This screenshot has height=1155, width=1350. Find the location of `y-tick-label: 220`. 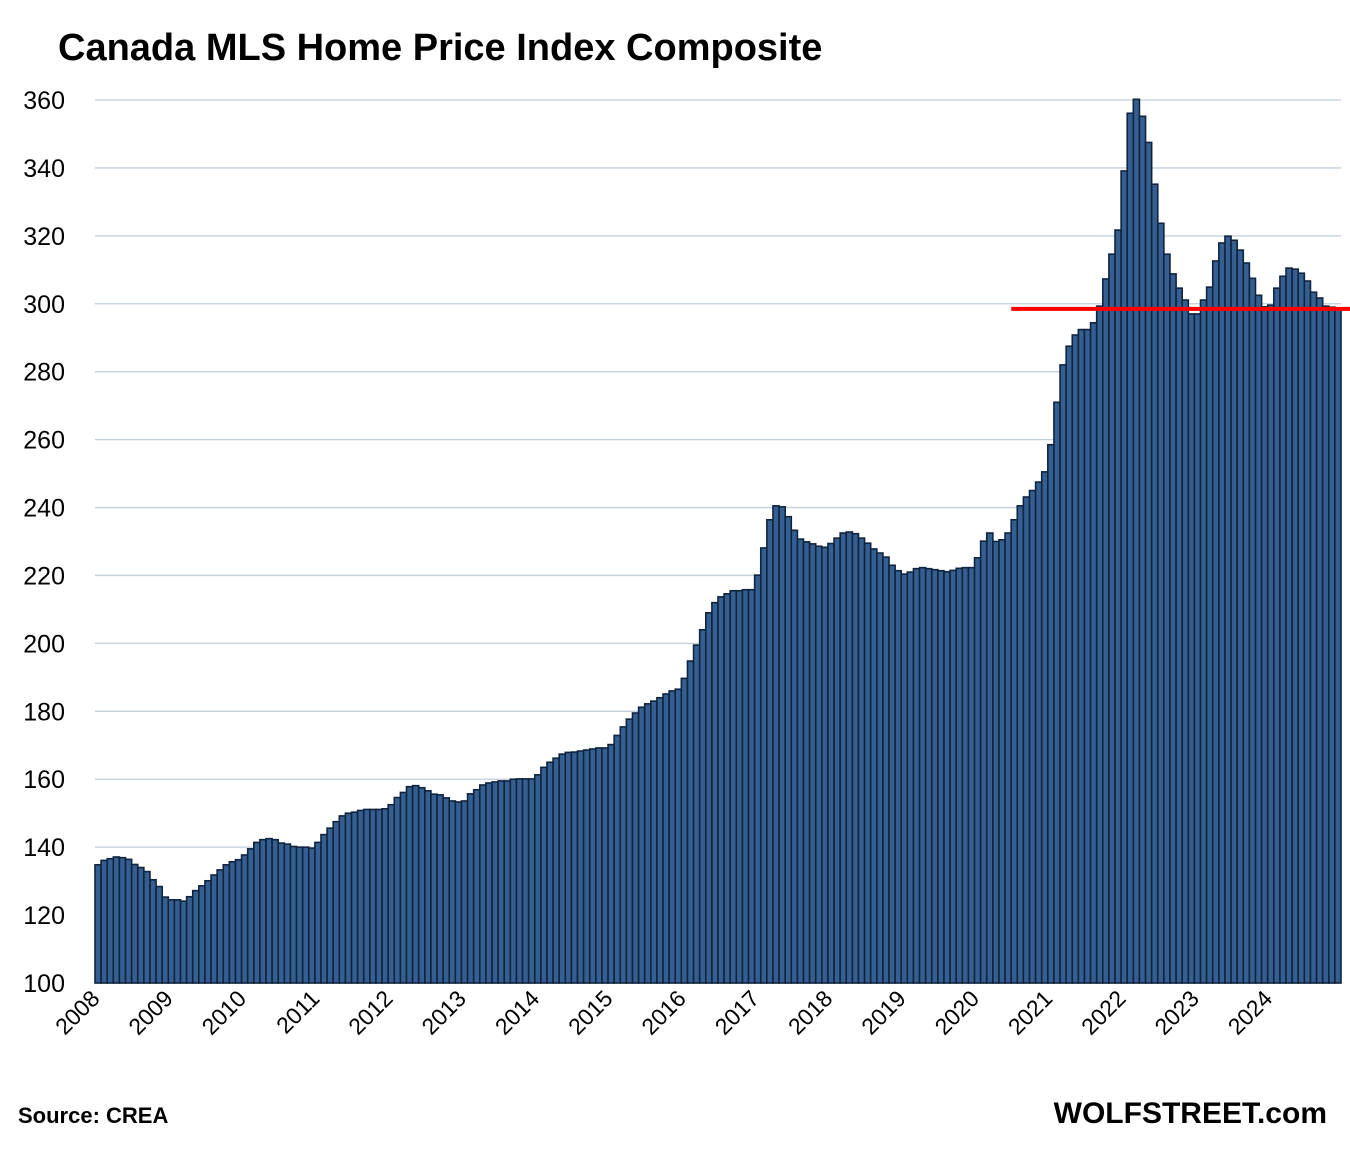

y-tick-label: 220 is located at coordinates (44, 576).